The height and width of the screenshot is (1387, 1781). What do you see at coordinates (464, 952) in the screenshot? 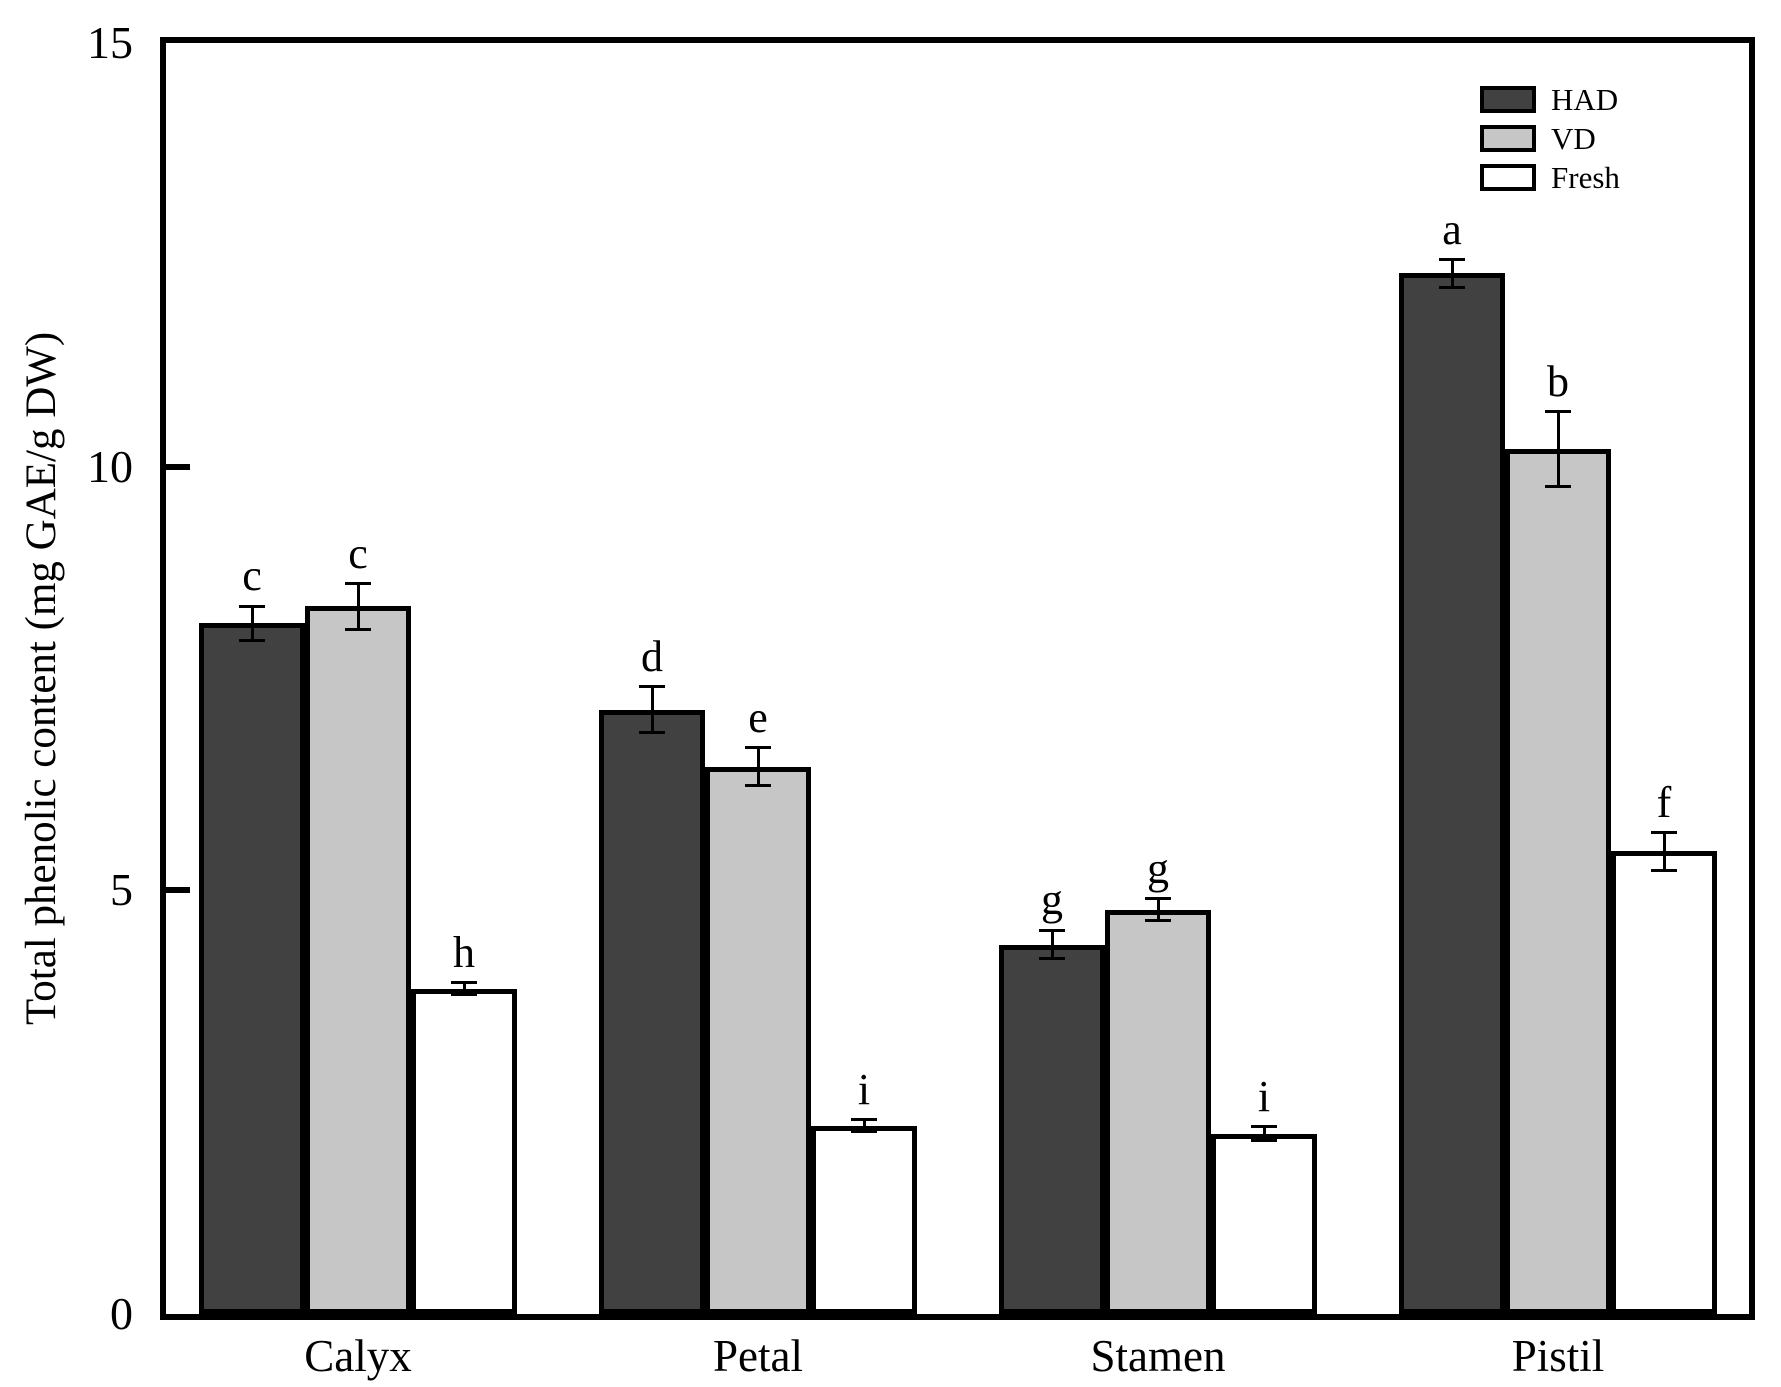
I see `significance-letter: h` at bounding box center [464, 952].